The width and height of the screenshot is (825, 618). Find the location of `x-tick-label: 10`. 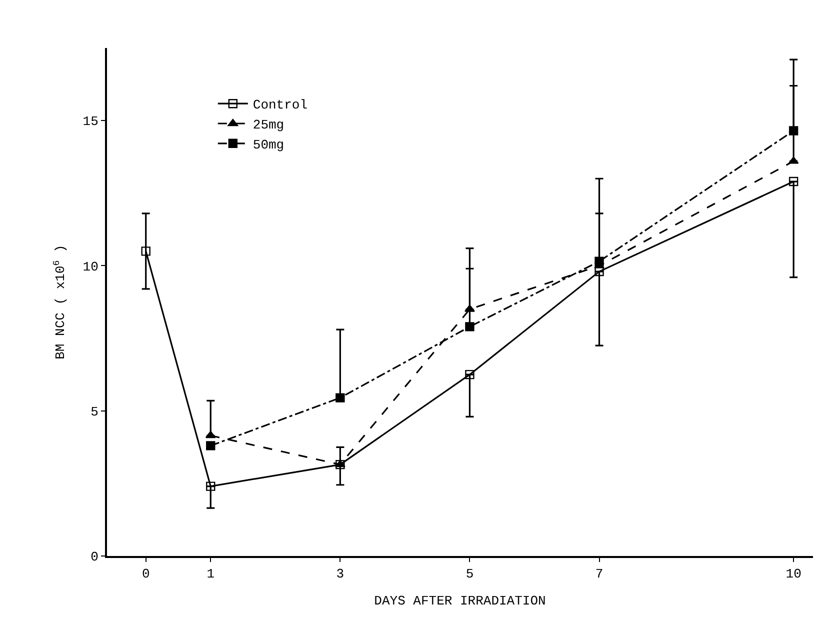

x-tick-label: 10 is located at coordinates (794, 574).